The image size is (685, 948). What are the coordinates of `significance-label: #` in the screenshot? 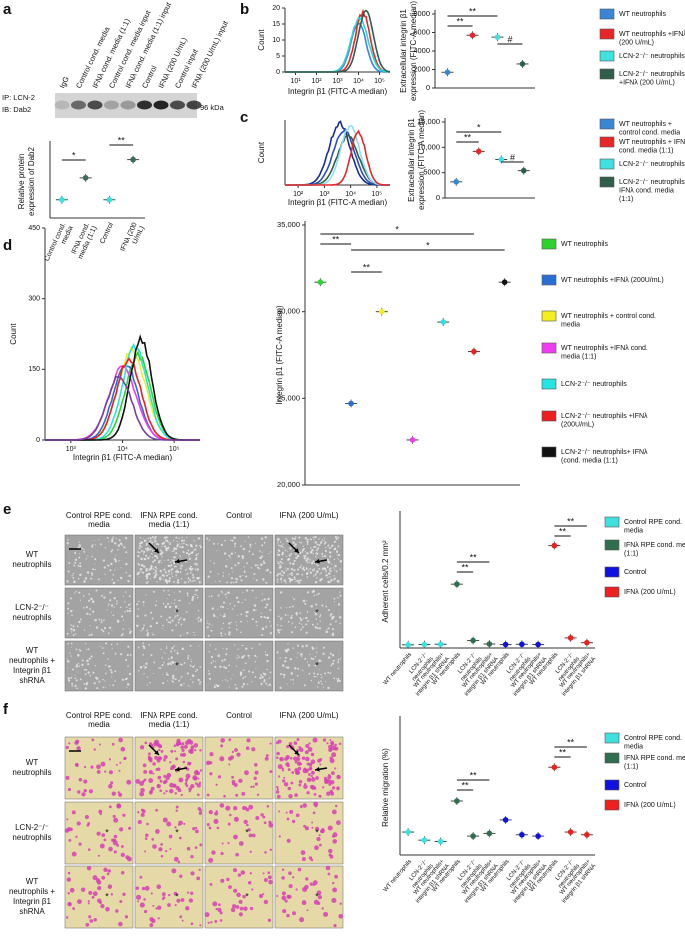 It's located at (509, 39).